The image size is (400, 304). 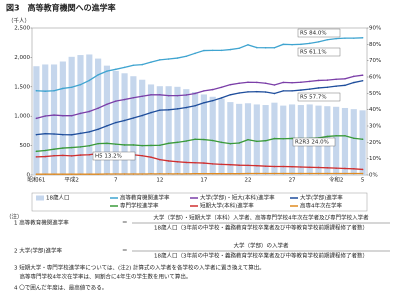 I want to click on legend-label: 高専4年次在学率, so click(x=321, y=206).